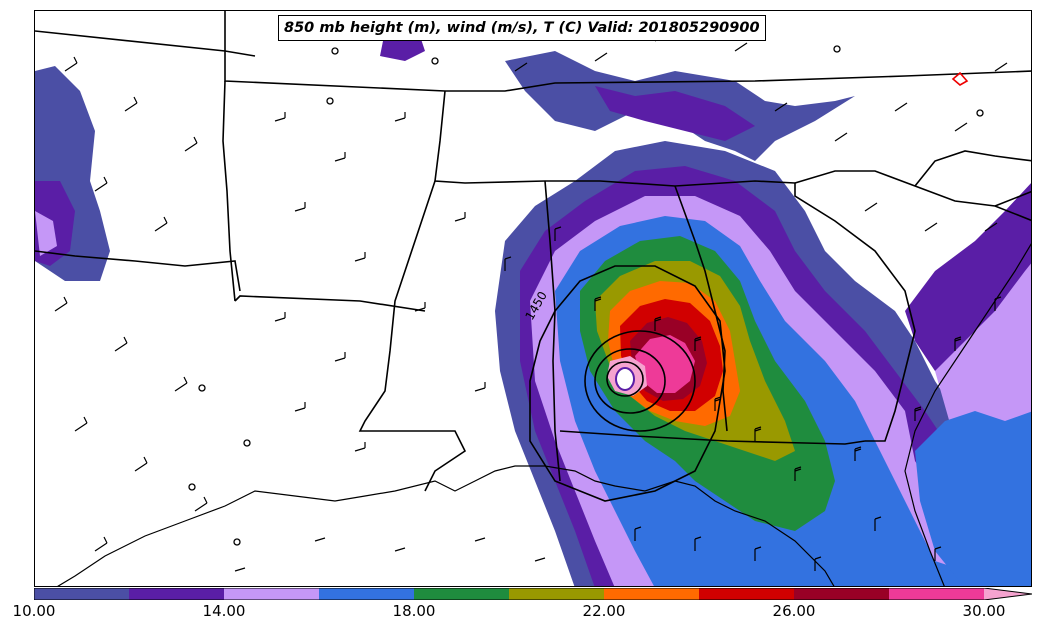 The image size is (1041, 633). What do you see at coordinates (1008, 594) in the screenshot?
I see `colorbar-extension` at bounding box center [1008, 594].